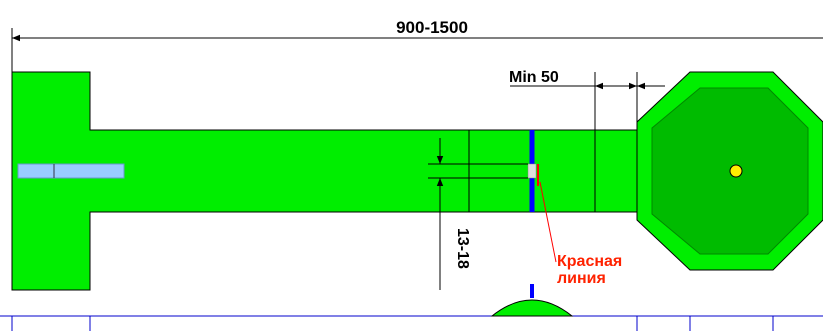 The width and height of the screenshot is (823, 331). Describe the element at coordinates (71, 171) in the screenshot. I see `left-slot` at that location.